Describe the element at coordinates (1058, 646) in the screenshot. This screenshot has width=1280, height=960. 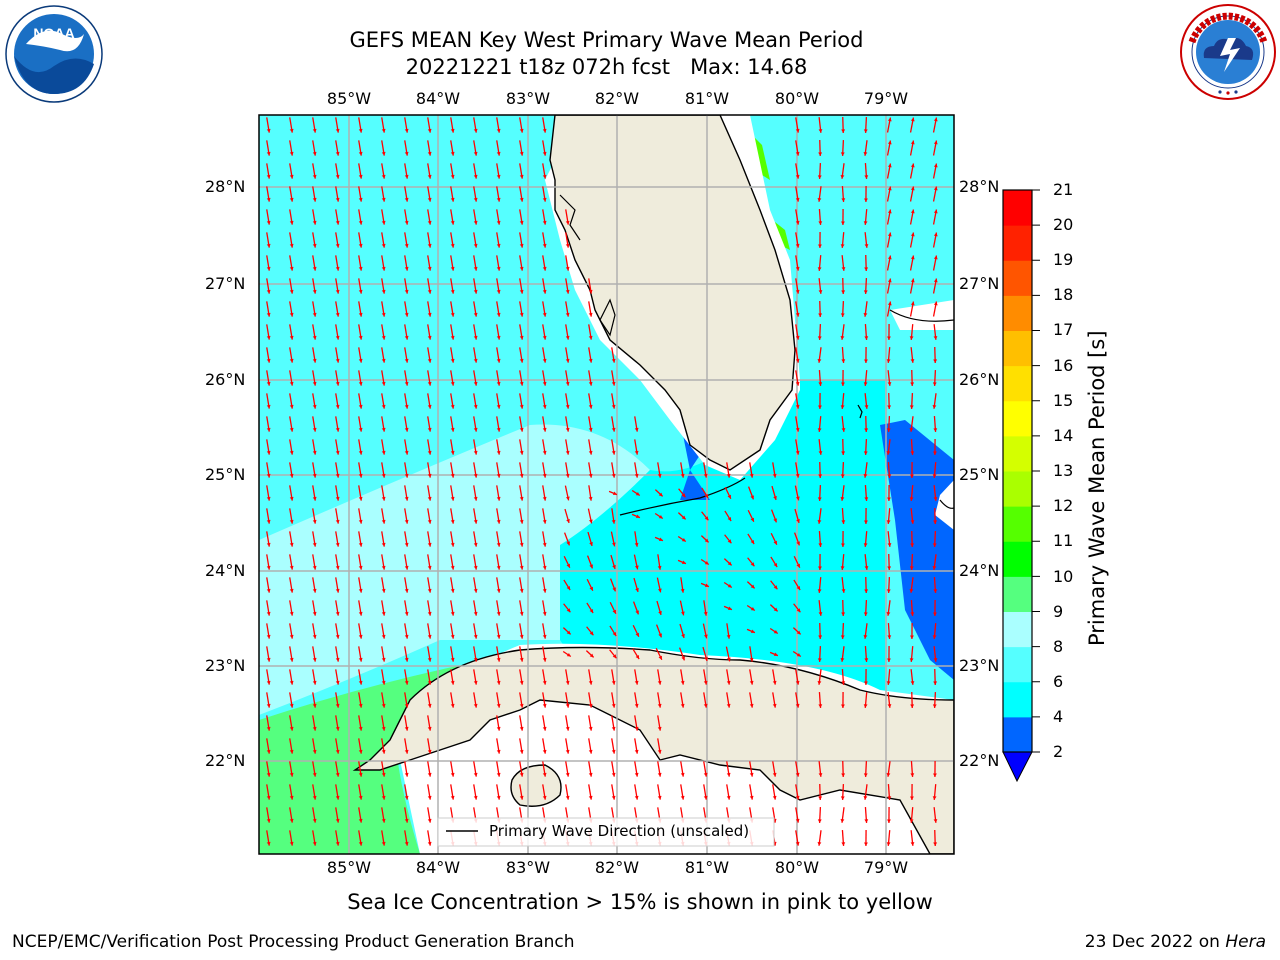
I see `colorbar-tick: 8` at that location.